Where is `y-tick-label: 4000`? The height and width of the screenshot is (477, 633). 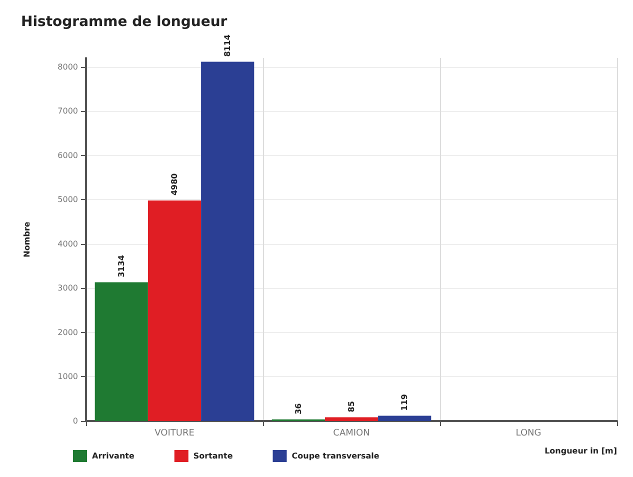 y-tick-label: 4000 is located at coordinates (68, 243).